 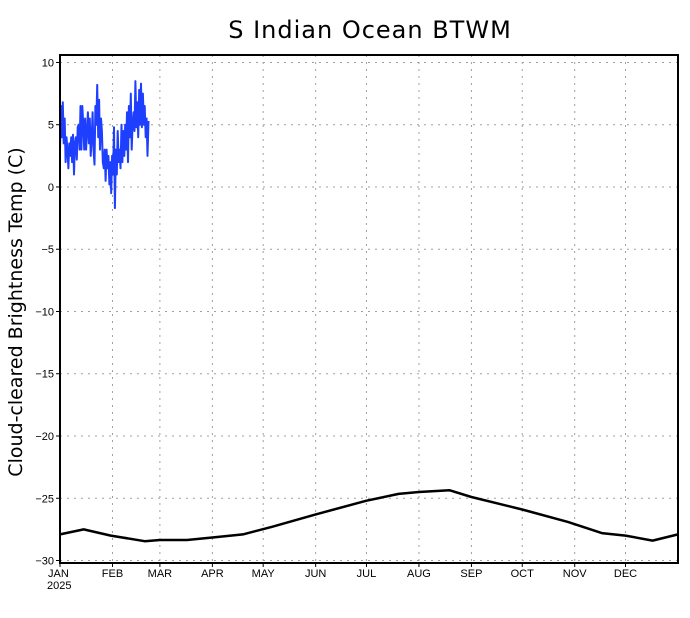 I want to click on x-tick-label: AUG, so click(x=419, y=574).